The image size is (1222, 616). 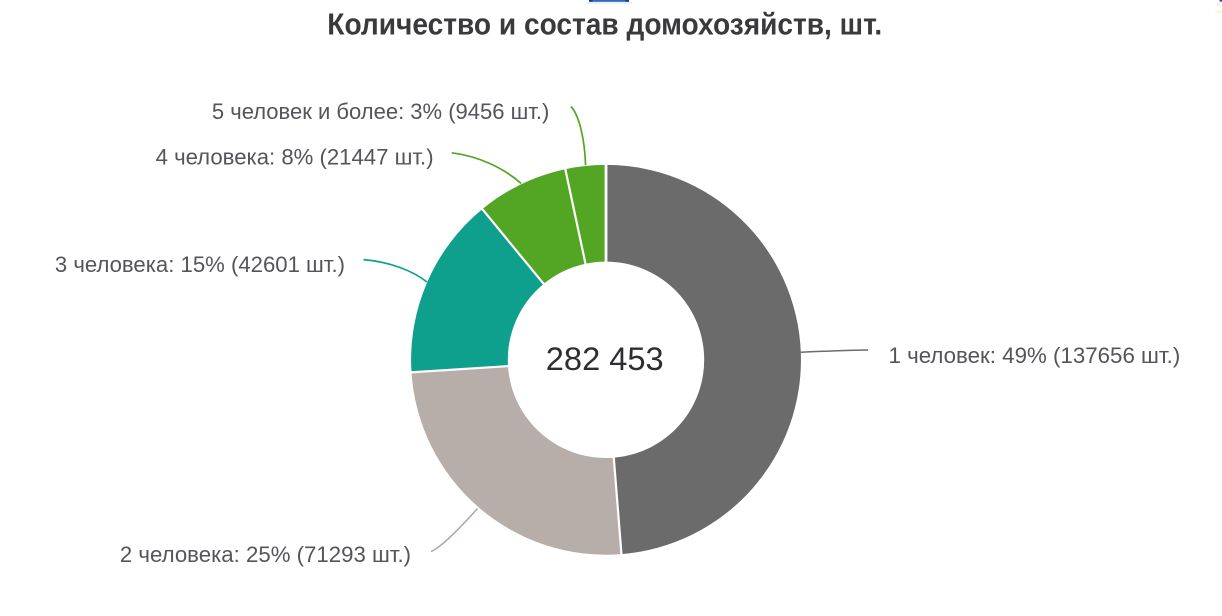 What do you see at coordinates (295, 156) in the screenshot?
I see `svg-text: 4 человека: 8% (21447 шт.)` at bounding box center [295, 156].